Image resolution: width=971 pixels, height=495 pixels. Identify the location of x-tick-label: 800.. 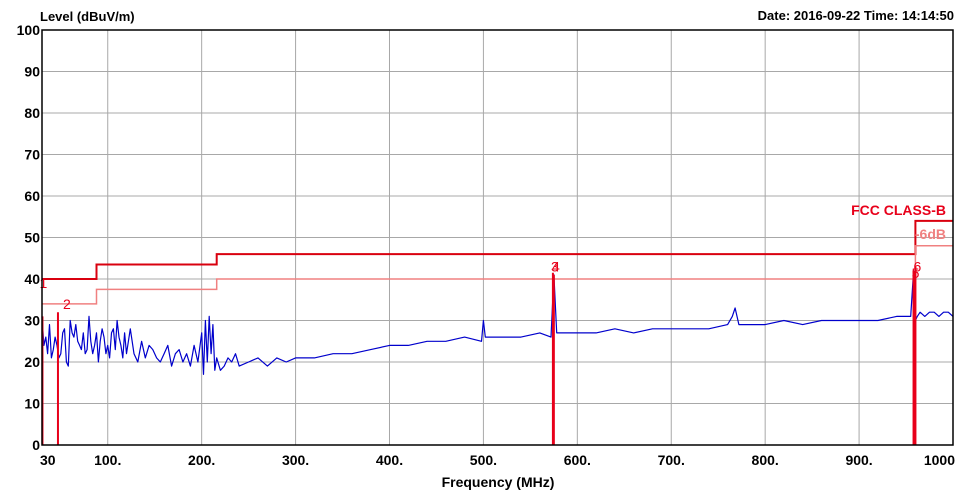
(765, 460).